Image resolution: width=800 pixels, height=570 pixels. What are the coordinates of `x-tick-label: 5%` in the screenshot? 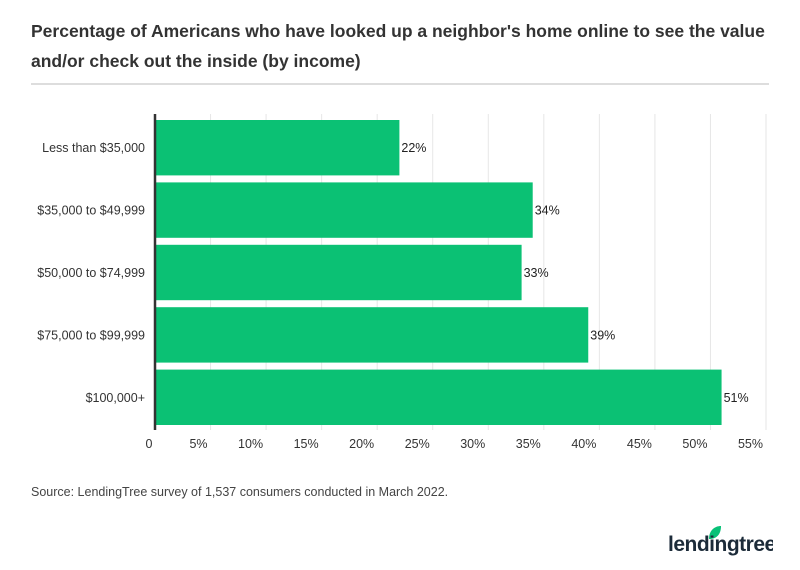 It's located at (198, 444).